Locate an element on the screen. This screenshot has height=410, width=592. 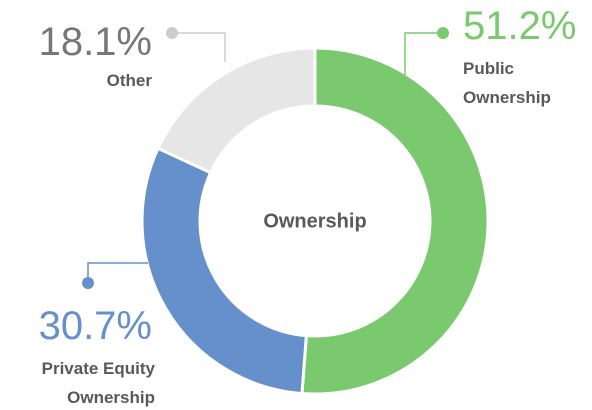
value-label: 30.7% is located at coordinates (95, 326).